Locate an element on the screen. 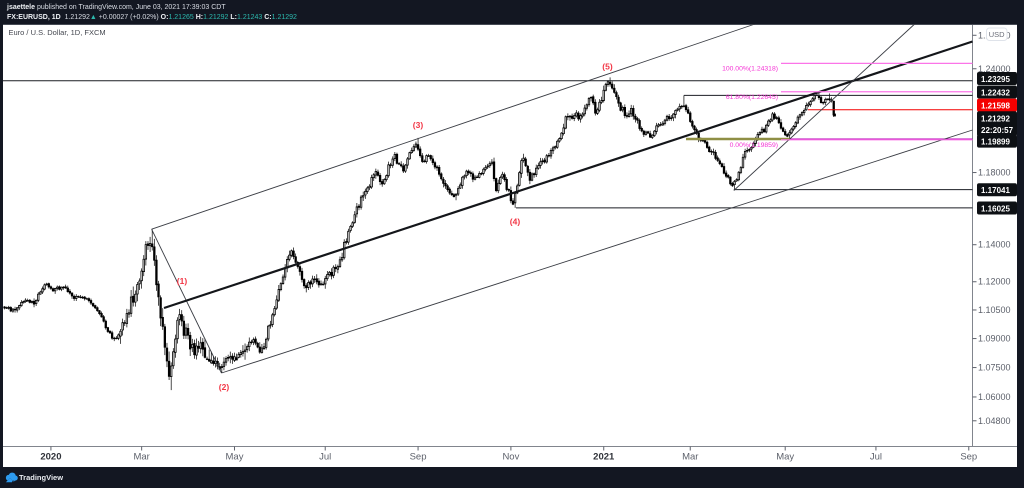  fib-label: 61.80%(1.22645) is located at coordinates (752, 97).